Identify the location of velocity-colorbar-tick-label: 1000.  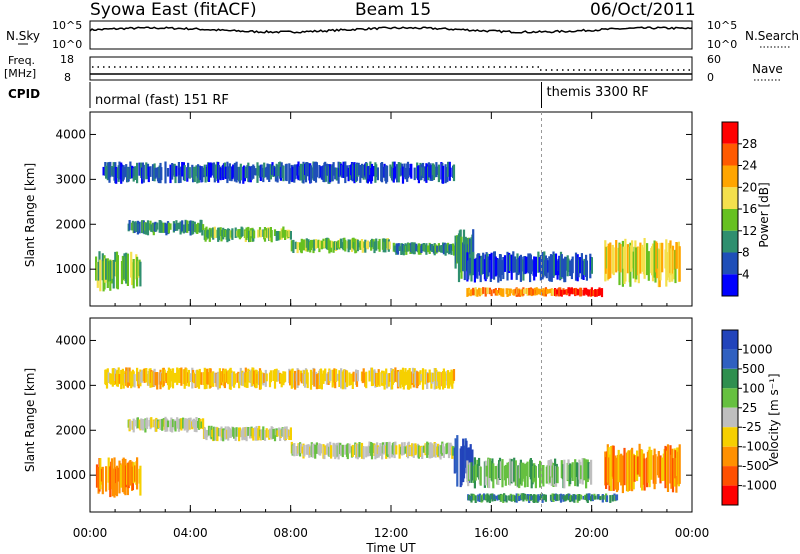
(757, 349).